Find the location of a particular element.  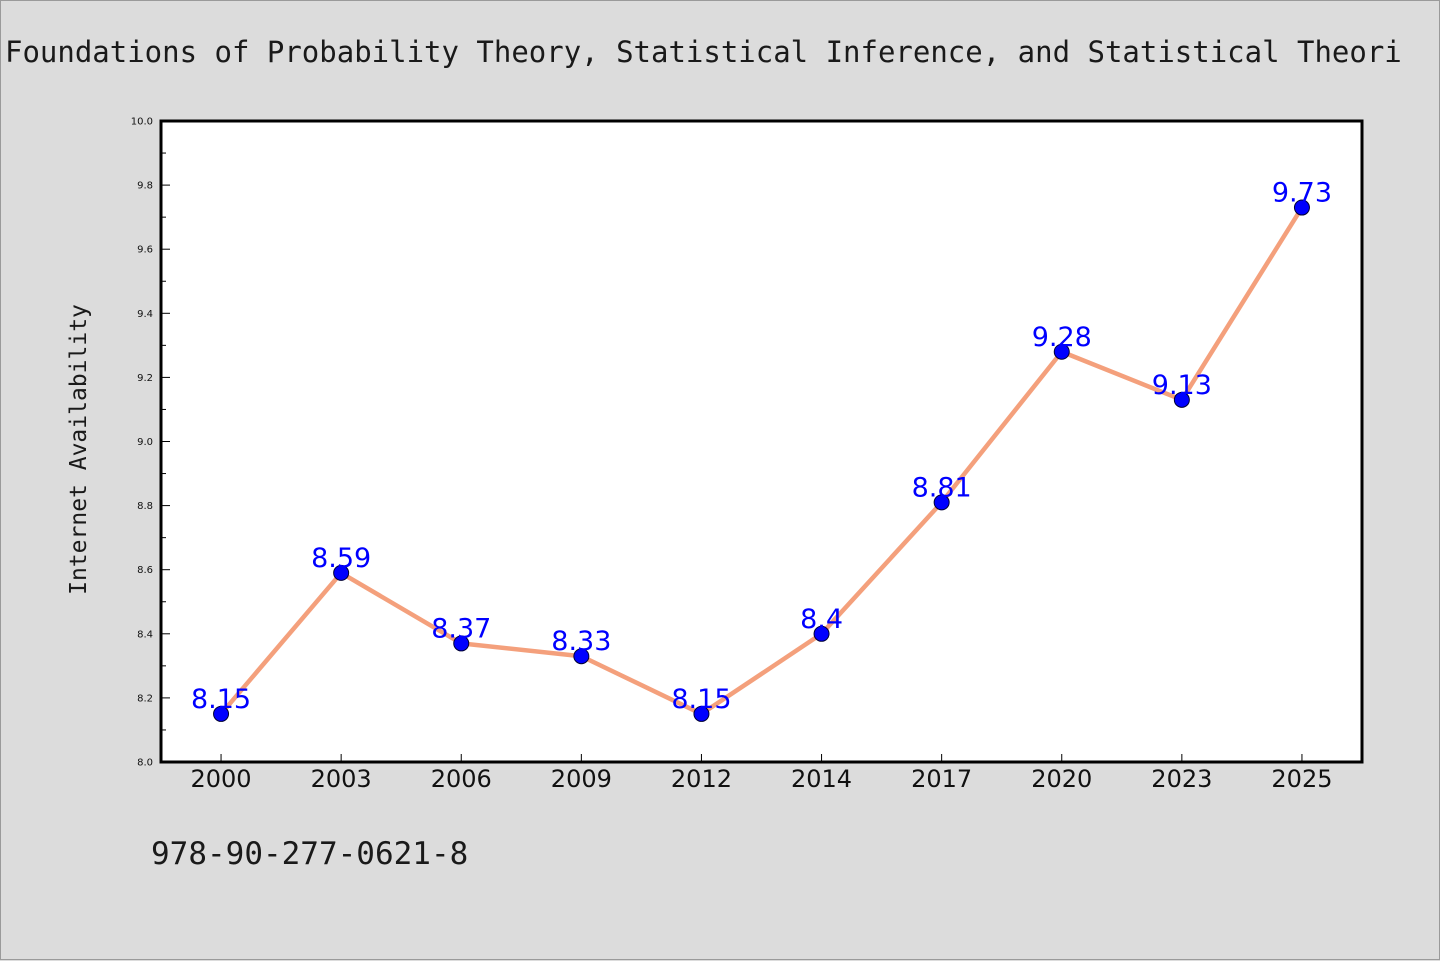

y-tick-label: 8.4 is located at coordinates (145, 634).